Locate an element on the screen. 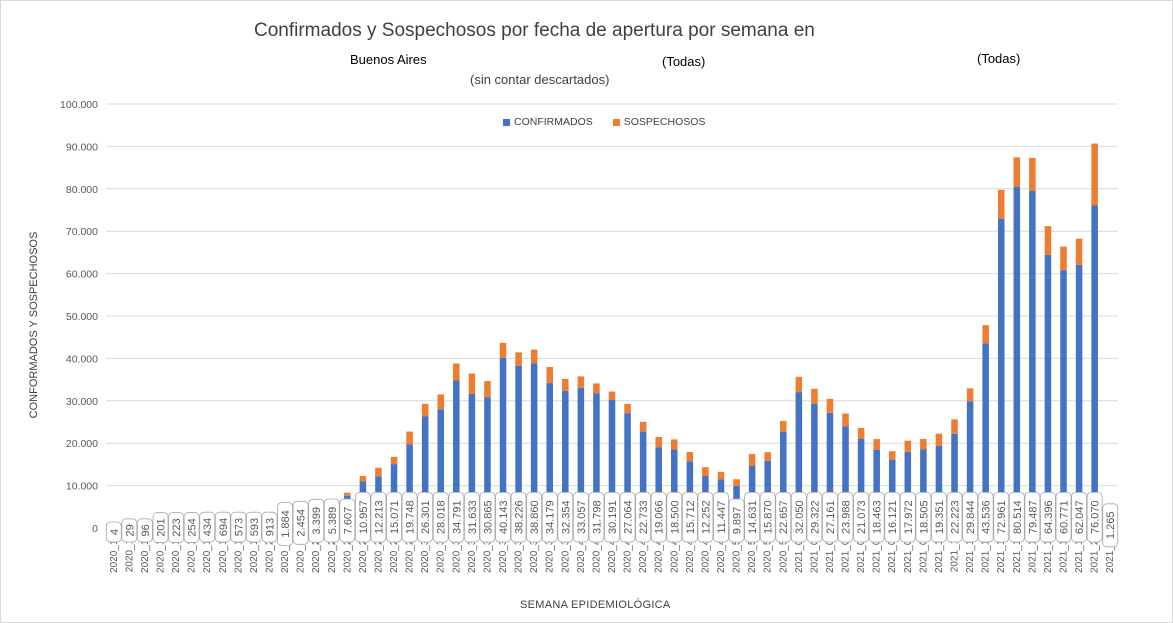 This screenshot has height=623, width=1173. x-tick-label: 2021_10 is located at coordinates (939, 553).